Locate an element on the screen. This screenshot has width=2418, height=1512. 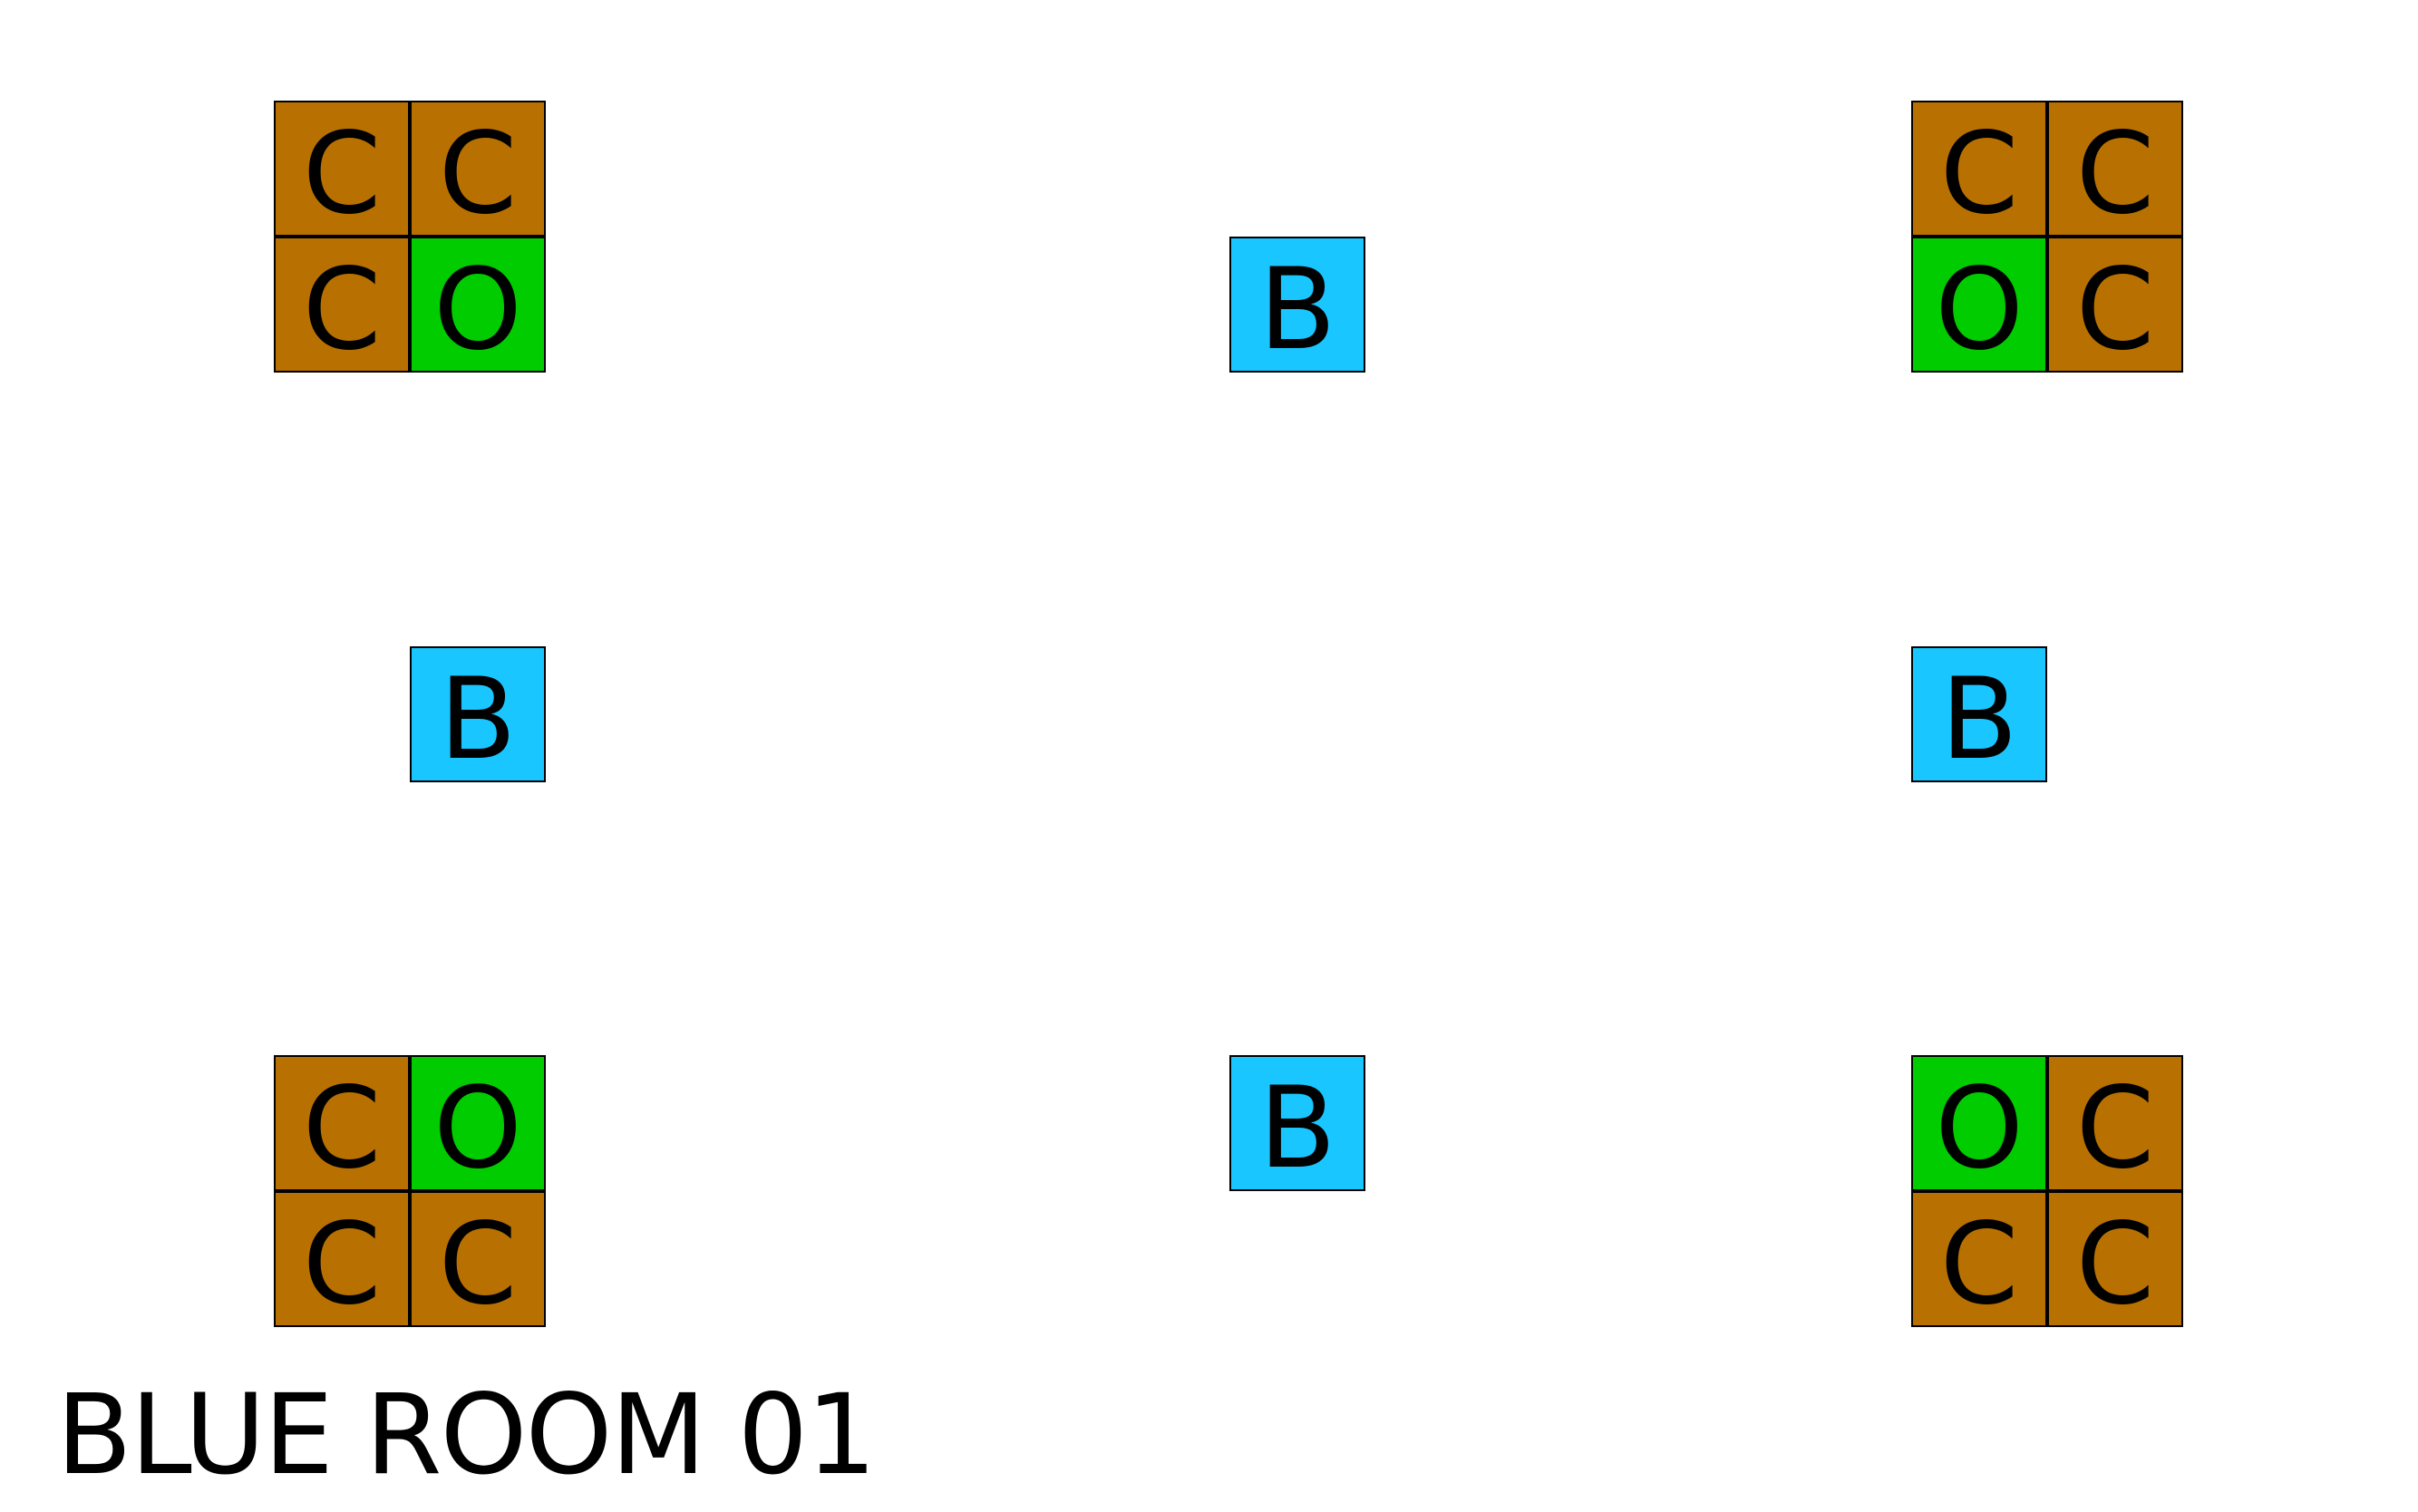
cell-br-c2: C is located at coordinates (1979, 1259).